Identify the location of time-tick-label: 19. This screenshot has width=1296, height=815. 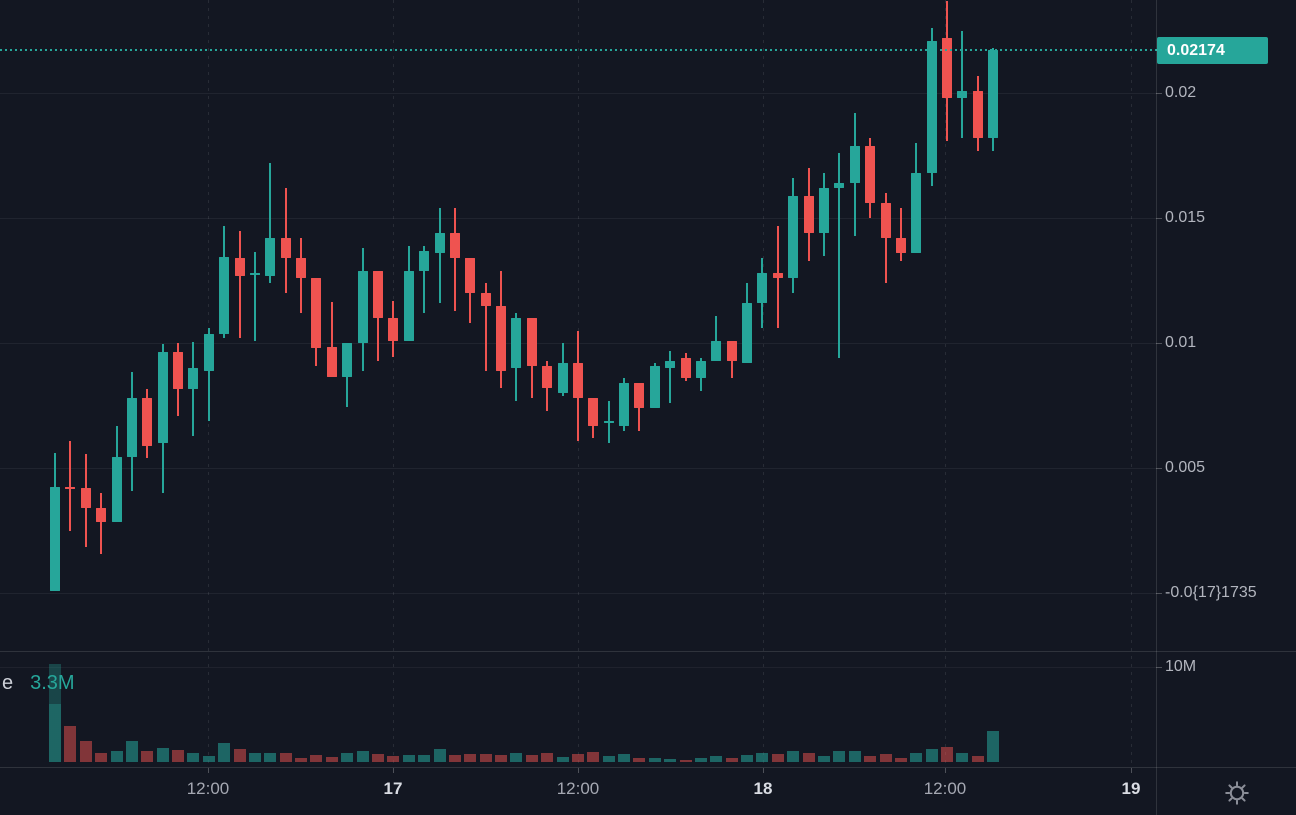
(1131, 788).